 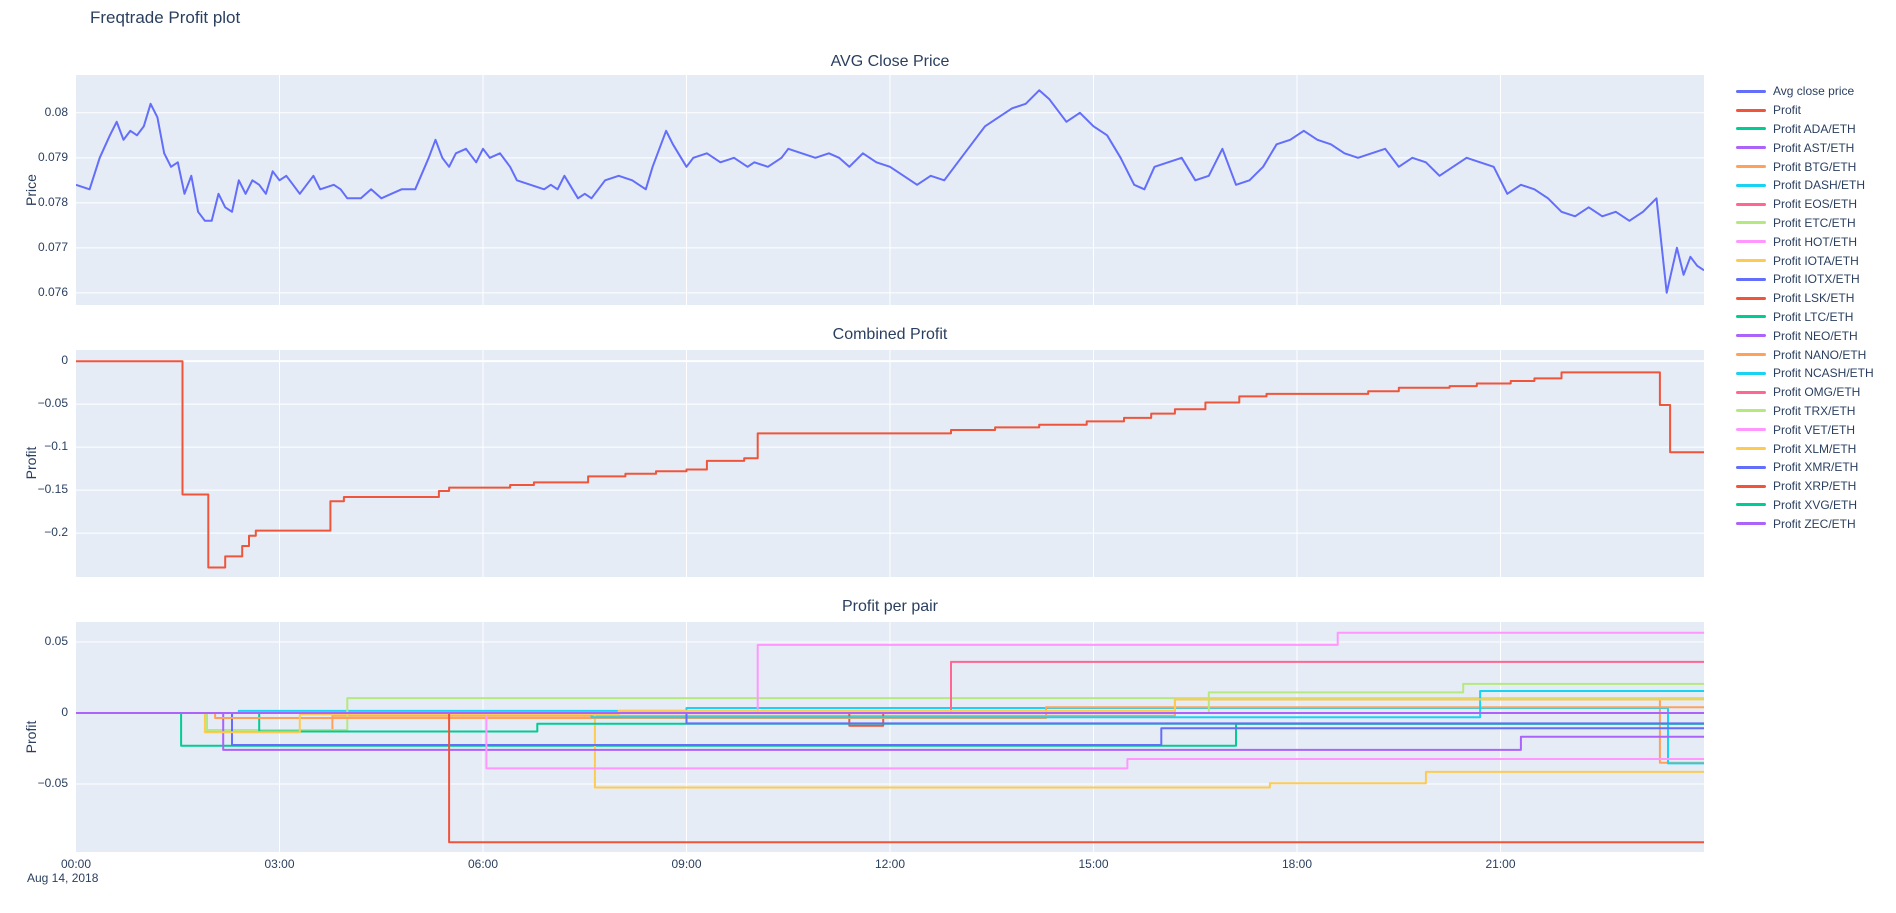 I want to click on legend-item-profit-hot-eth: Profit HOT/ETH, so click(x=1805, y=241).